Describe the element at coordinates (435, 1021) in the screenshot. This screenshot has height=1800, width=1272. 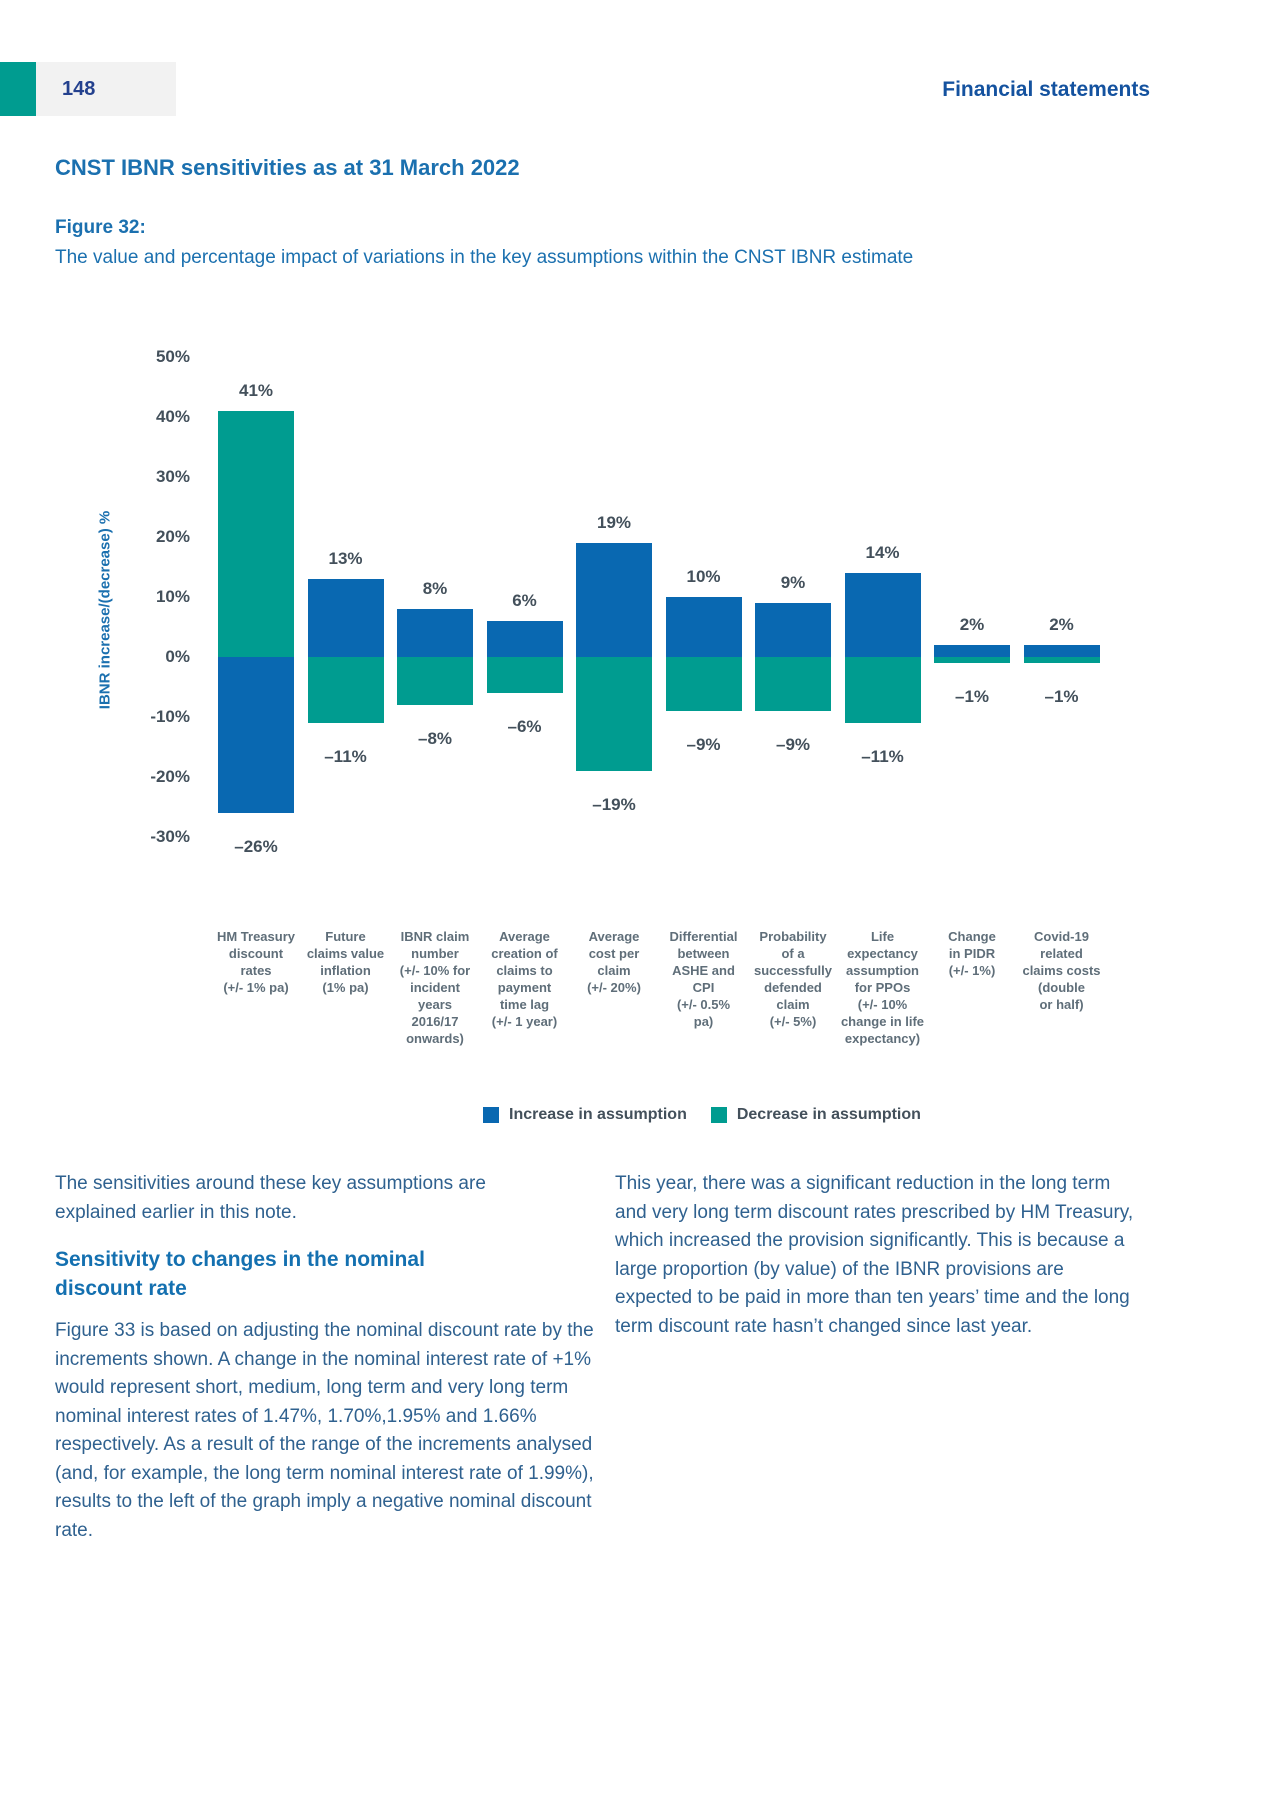
I see `category-label-line: 2016/17` at that location.